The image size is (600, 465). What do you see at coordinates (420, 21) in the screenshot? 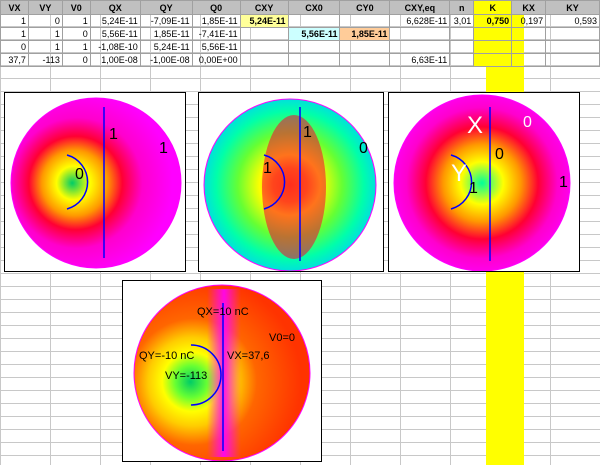
I see `table-cell: 6,628E-11` at bounding box center [420, 21].